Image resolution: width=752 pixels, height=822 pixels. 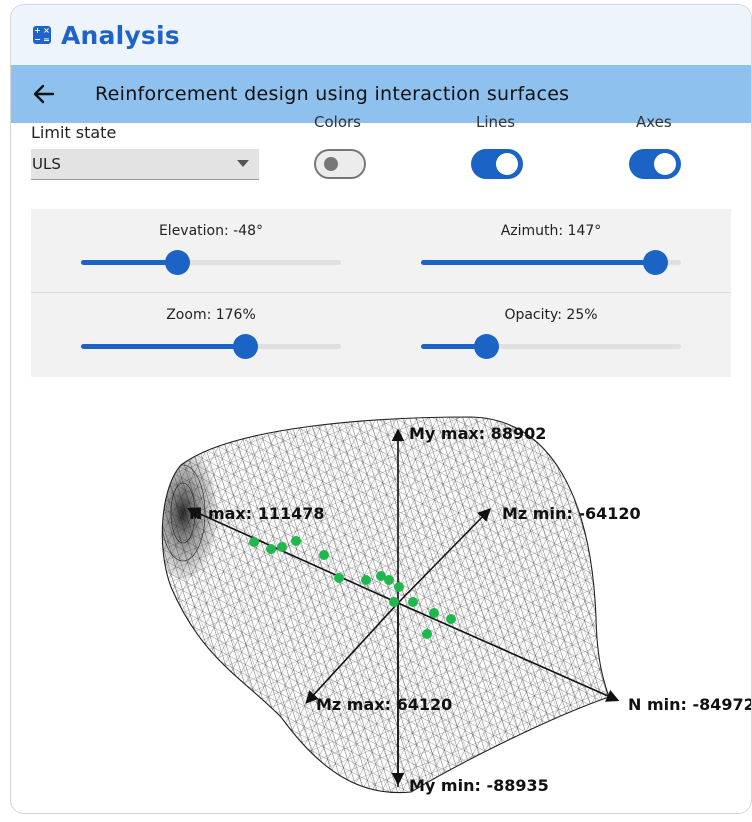 I want to click on zoom-label: Zoom: 176%, so click(x=211, y=315).